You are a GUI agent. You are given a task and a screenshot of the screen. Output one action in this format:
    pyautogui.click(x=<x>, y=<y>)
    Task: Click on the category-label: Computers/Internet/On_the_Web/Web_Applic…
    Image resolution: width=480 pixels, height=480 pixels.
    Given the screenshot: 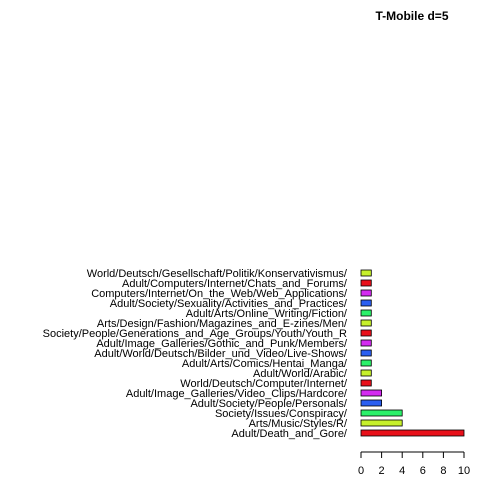 What is the action you would take?
    pyautogui.click(x=219, y=294)
    